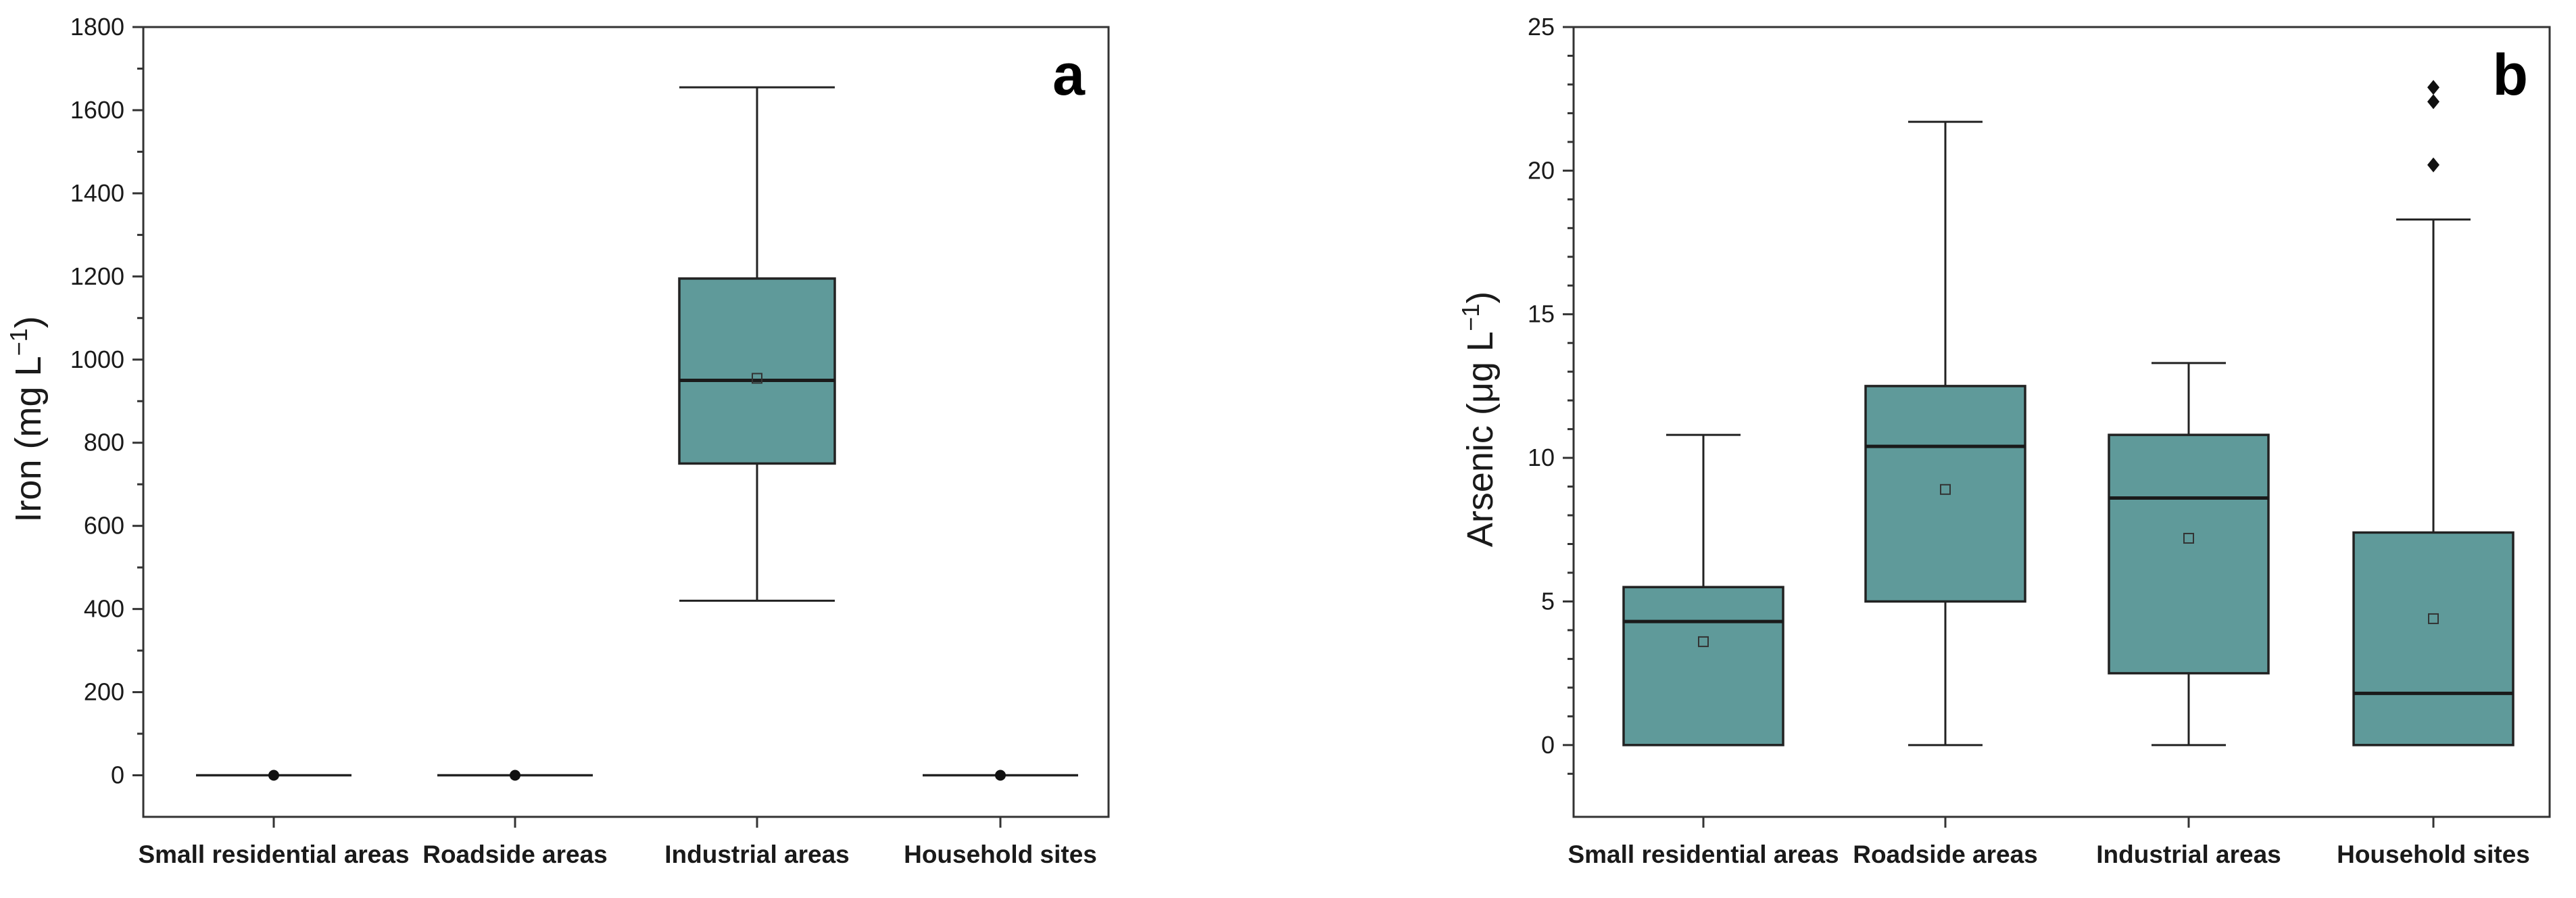 The height and width of the screenshot is (898, 2576). What do you see at coordinates (104, 526) in the screenshot?
I see `y-tick-label: 600` at bounding box center [104, 526].